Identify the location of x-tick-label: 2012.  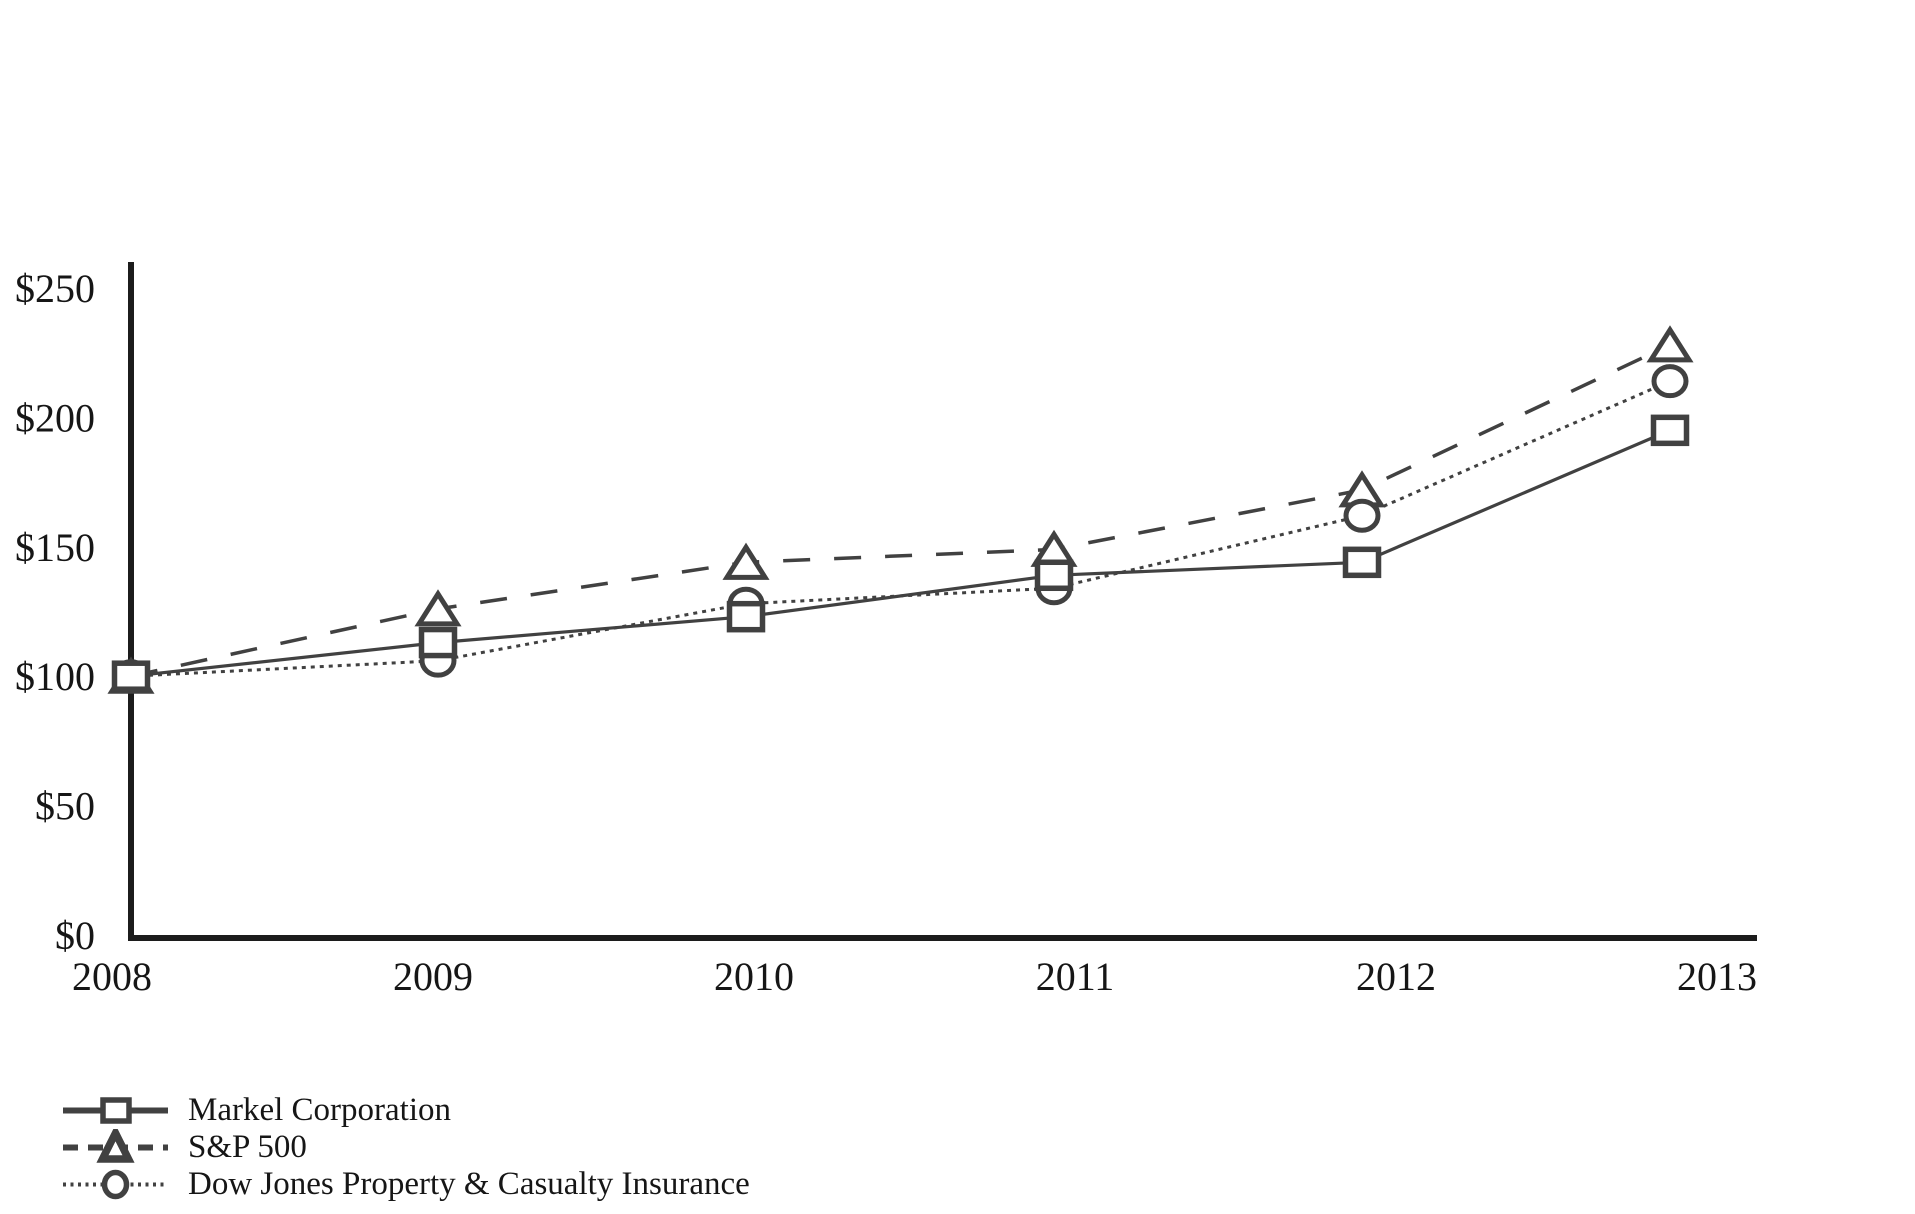
(1396, 976).